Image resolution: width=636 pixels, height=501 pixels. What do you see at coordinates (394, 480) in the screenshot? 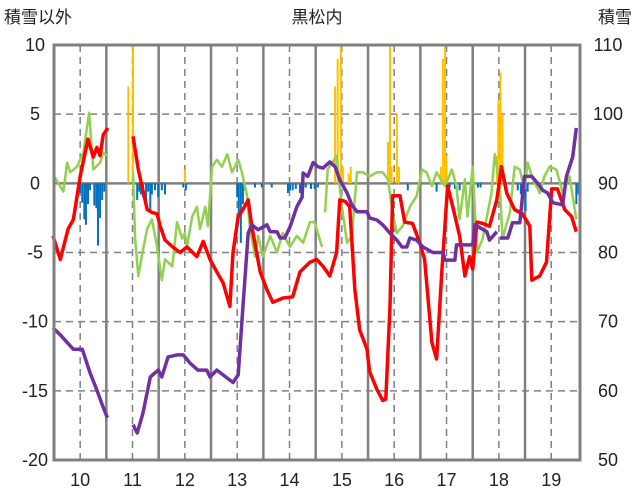
I see `x-tick-label: 16` at bounding box center [394, 480].